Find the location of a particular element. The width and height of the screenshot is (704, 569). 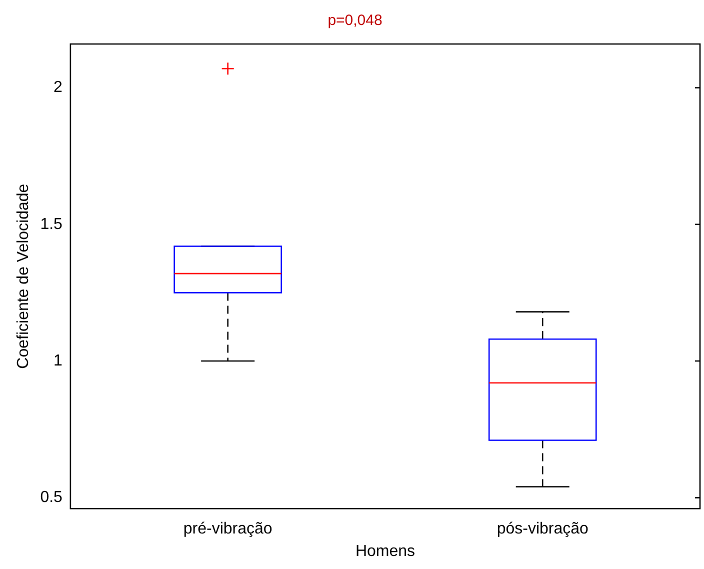

y-tick-label: 0.5 is located at coordinates (51, 497).